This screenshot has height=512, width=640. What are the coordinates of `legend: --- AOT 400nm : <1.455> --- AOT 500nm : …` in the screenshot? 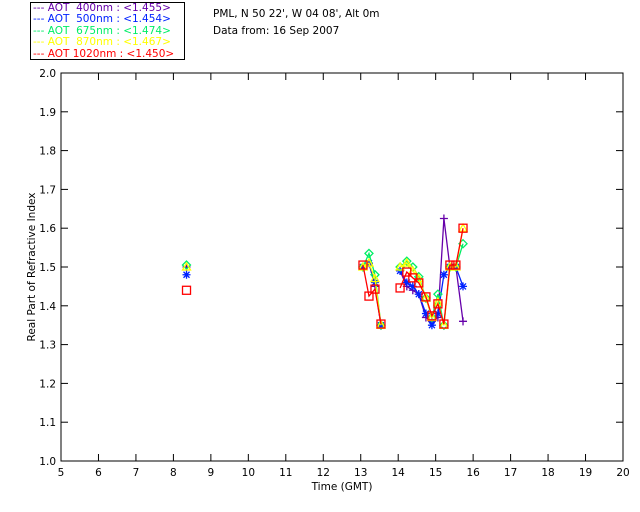 It's located at (107, 31).